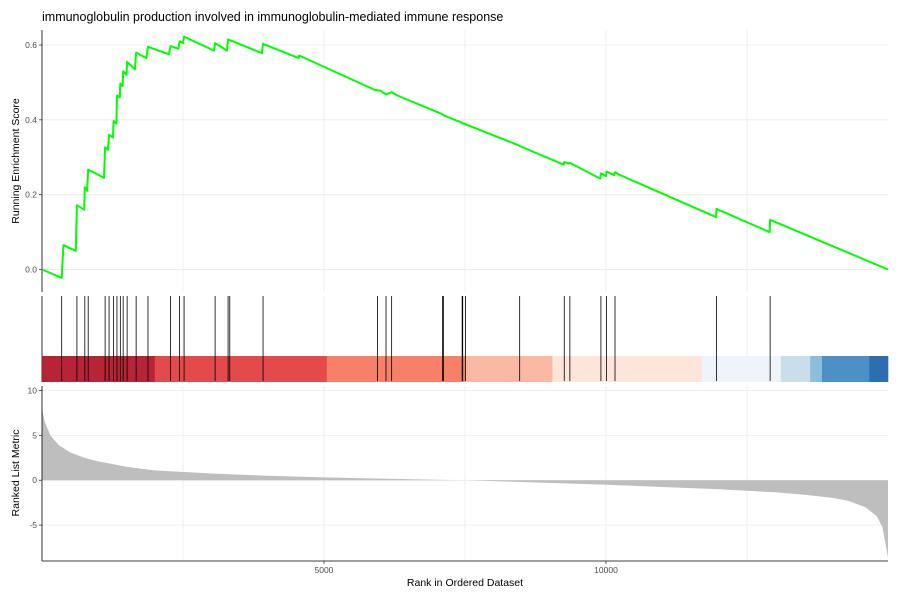 The image size is (900, 600). What do you see at coordinates (324, 570) in the screenshot?
I see `x-tick-label-0: 5000` at bounding box center [324, 570].